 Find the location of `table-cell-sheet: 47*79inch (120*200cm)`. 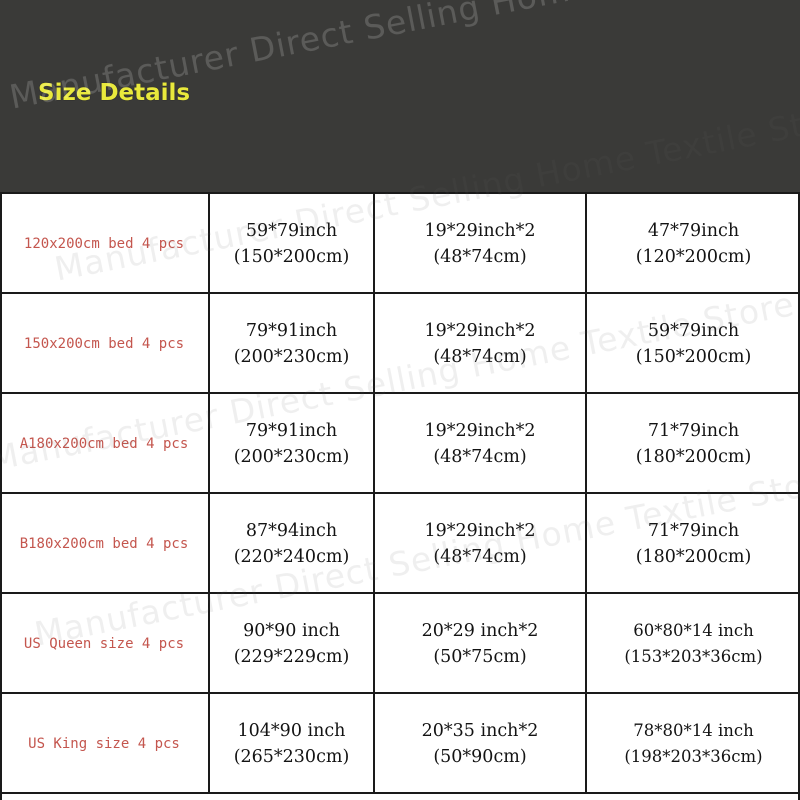

table-cell-sheet: 47*79inch (120*200cm) is located at coordinates (692, 244).